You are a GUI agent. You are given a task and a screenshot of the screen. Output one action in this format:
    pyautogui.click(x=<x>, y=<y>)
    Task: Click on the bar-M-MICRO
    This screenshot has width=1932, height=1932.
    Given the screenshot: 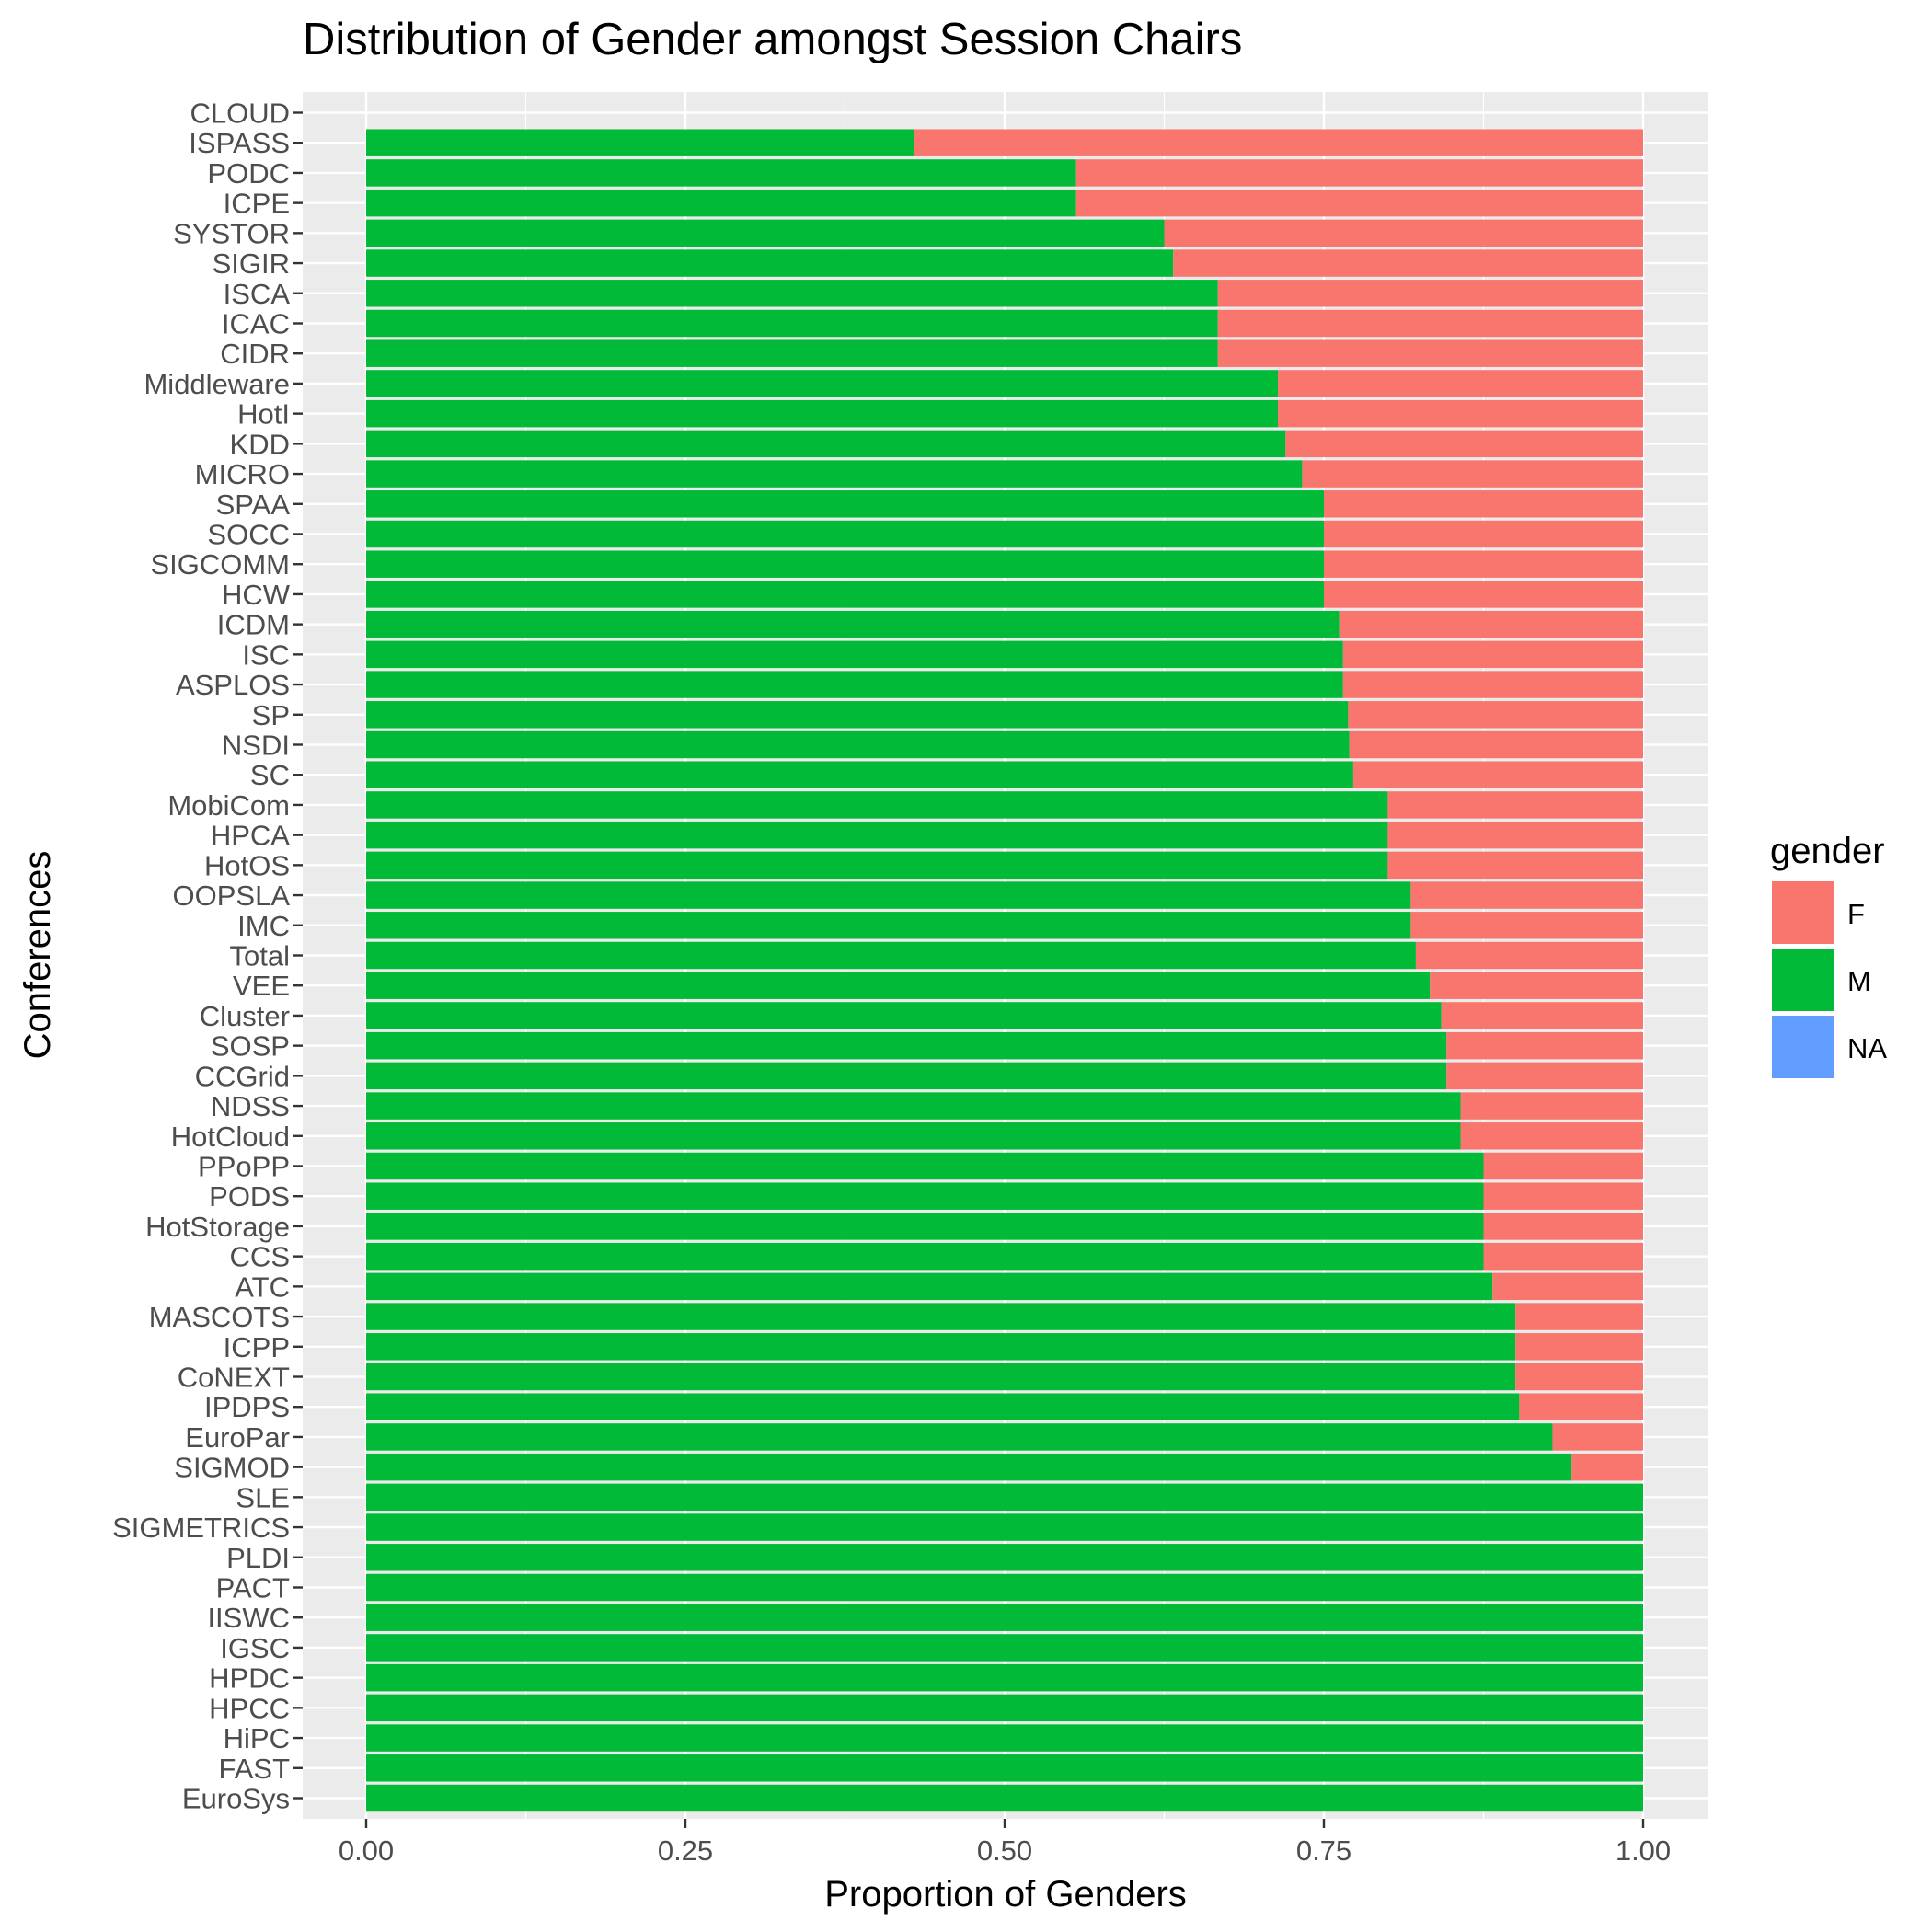 What is the action you would take?
    pyautogui.click(x=834, y=474)
    